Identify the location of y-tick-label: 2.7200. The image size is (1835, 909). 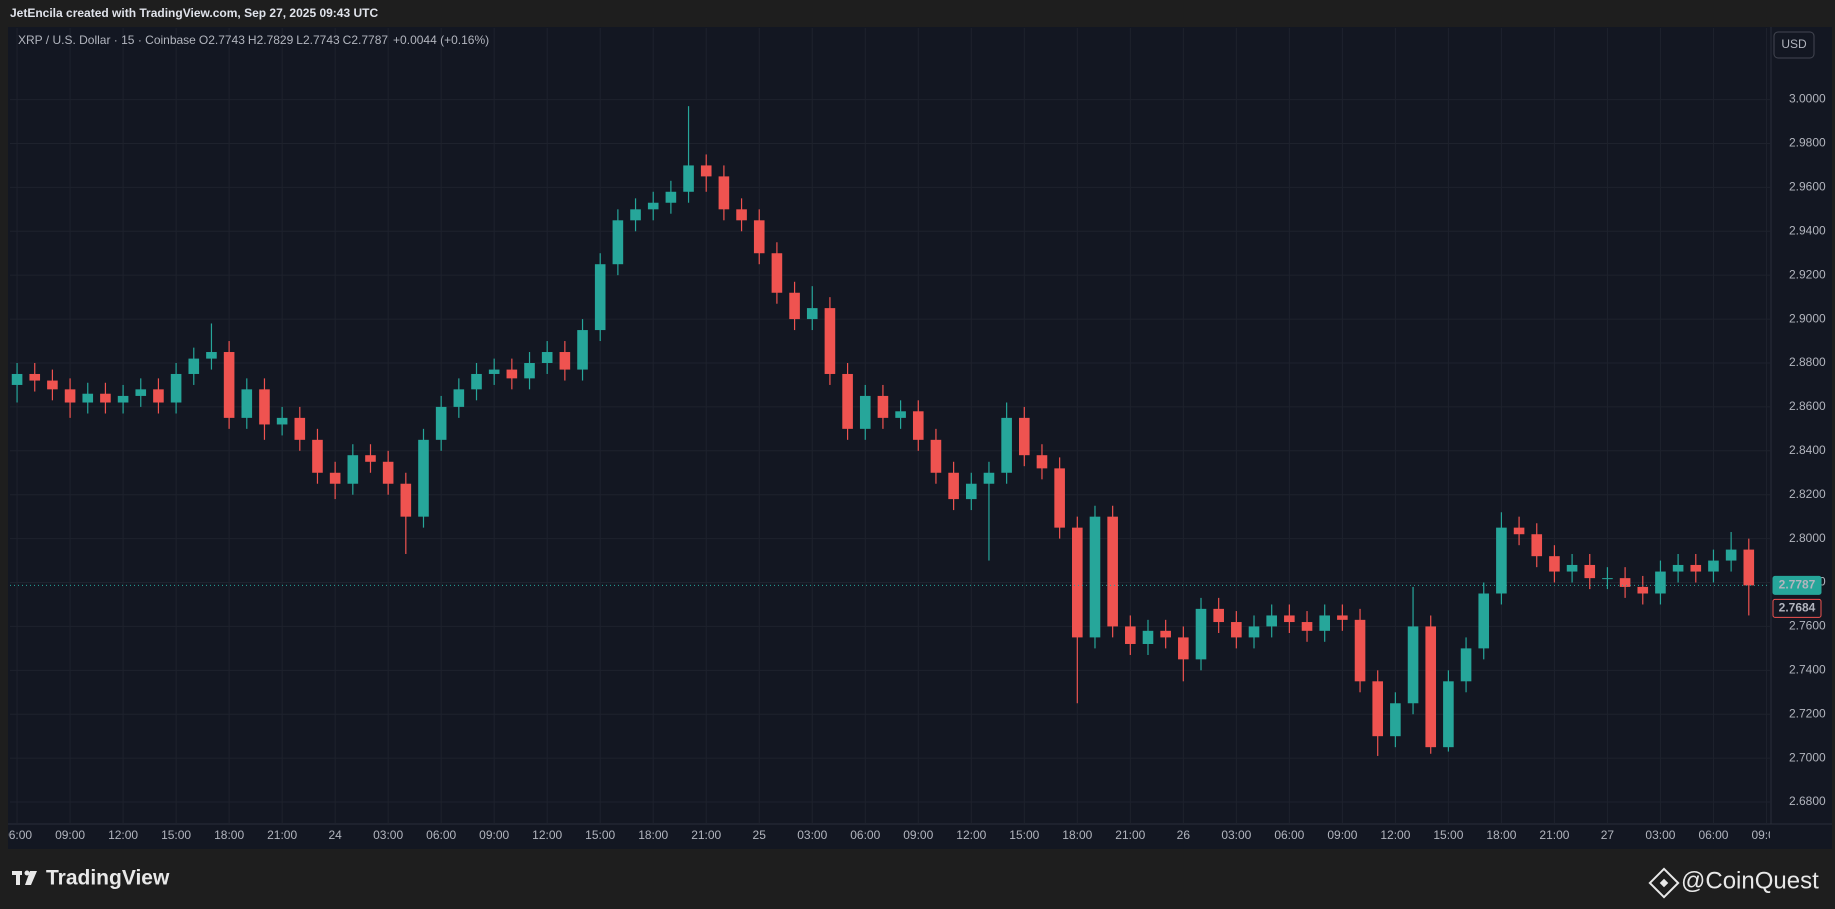
(1807, 713).